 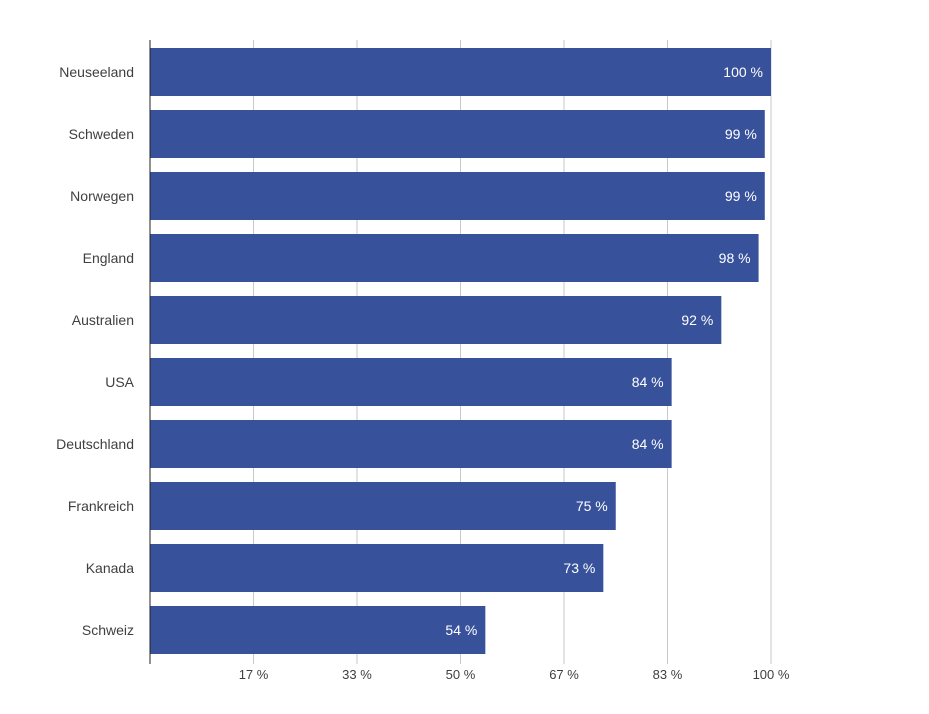 I want to click on data-label: 100 %, so click(x=743, y=72).